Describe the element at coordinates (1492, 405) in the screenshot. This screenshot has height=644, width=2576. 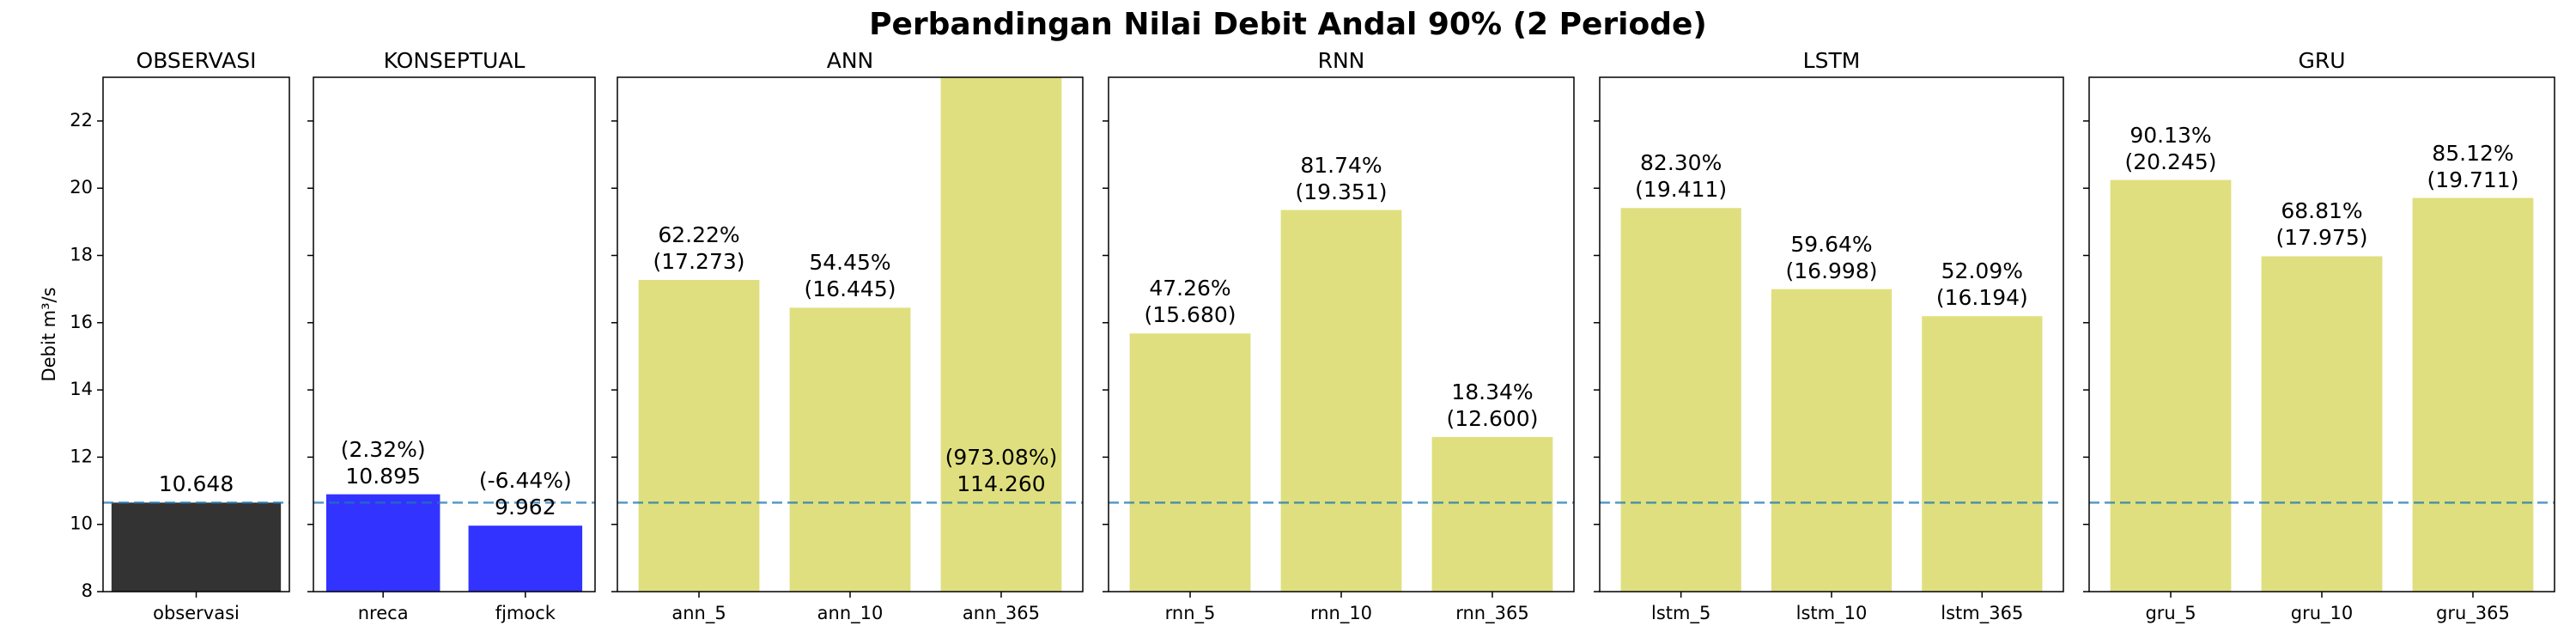
I see `value-label: 18.34% (12.600)` at that location.